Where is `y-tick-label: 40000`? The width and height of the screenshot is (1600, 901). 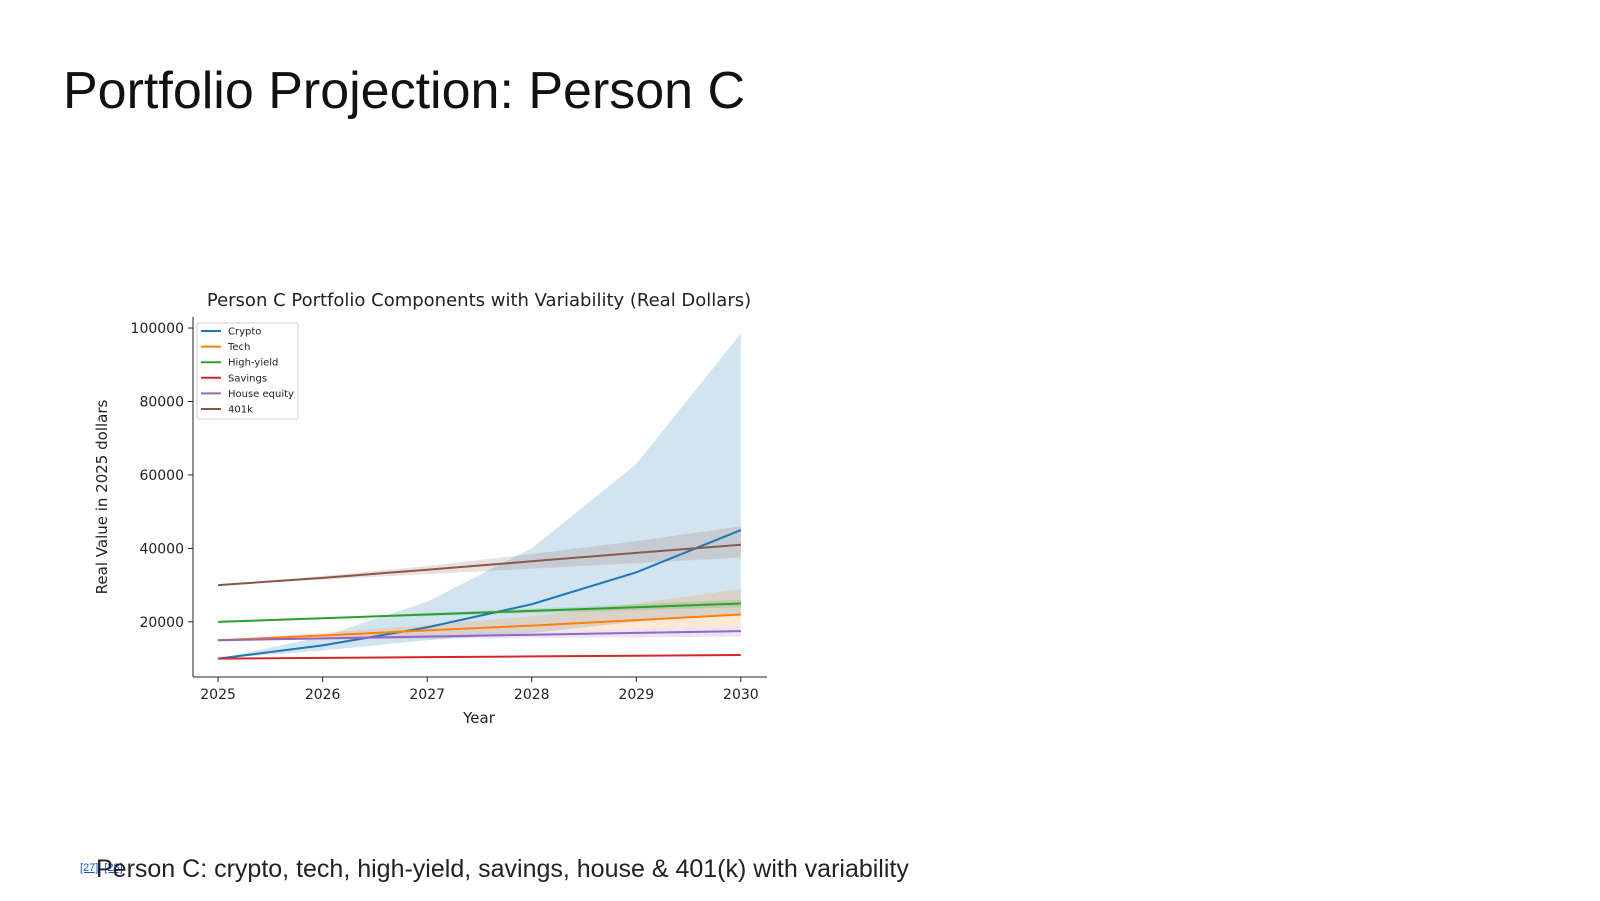
y-tick-label: 40000 is located at coordinates (161, 549).